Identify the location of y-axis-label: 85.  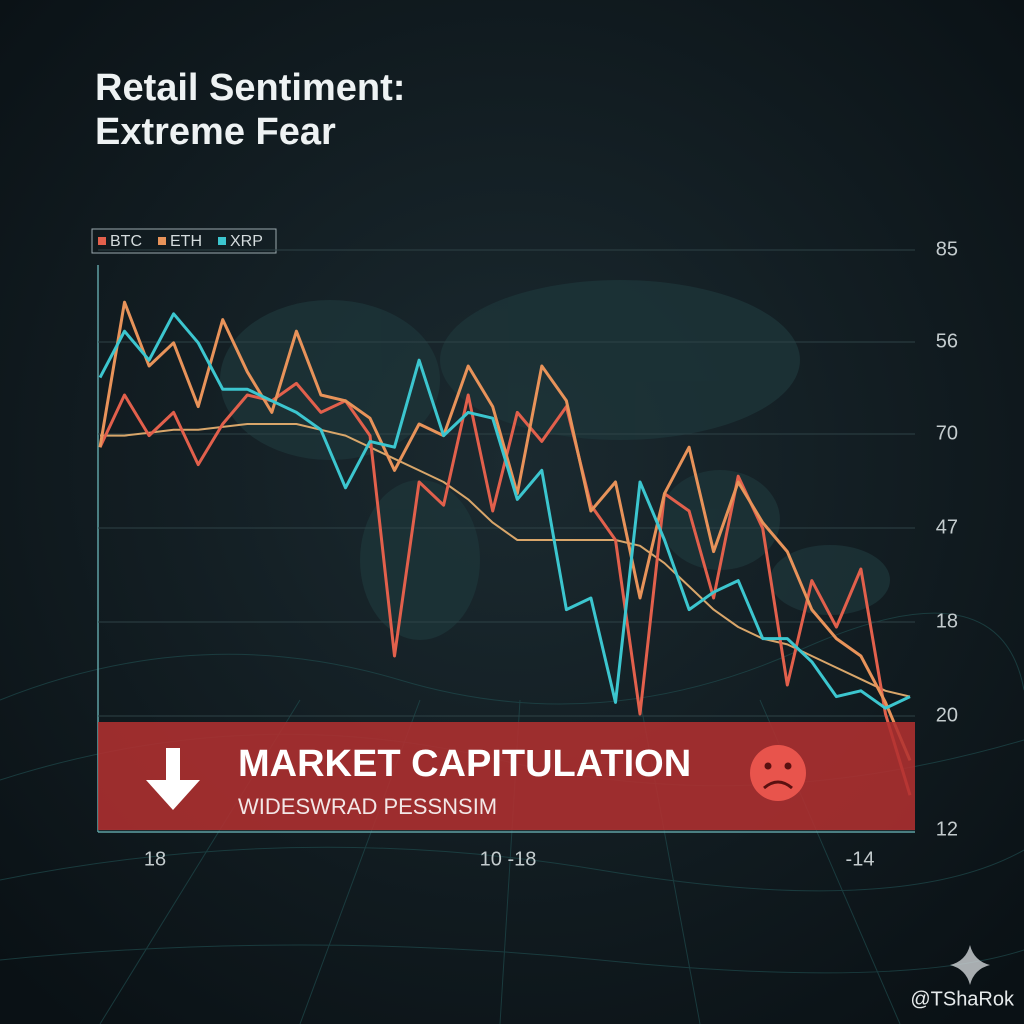
(947, 249).